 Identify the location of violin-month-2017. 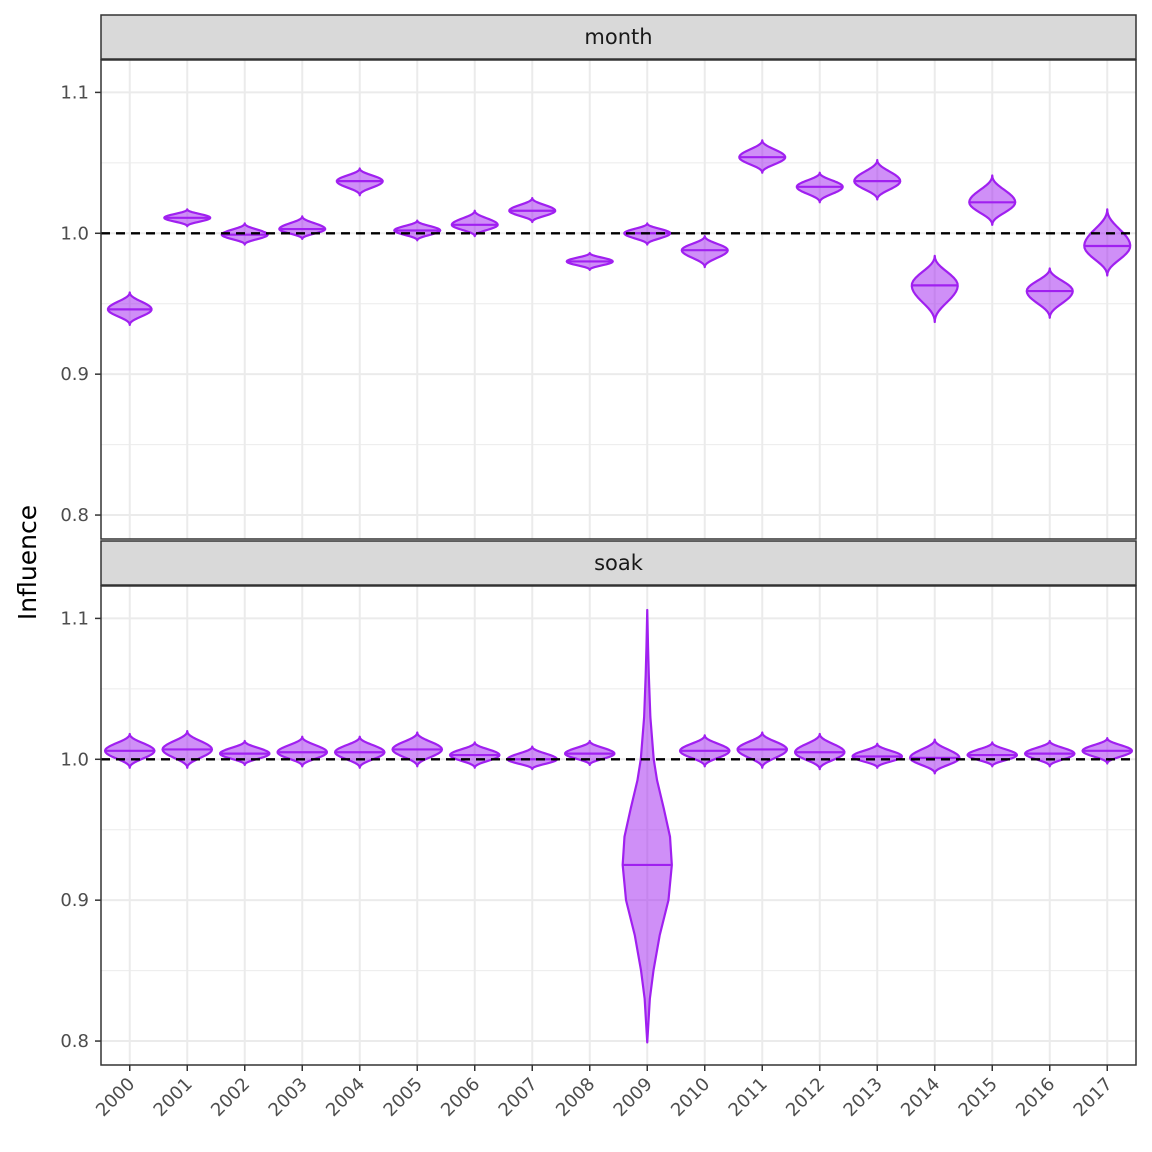
(1107, 242).